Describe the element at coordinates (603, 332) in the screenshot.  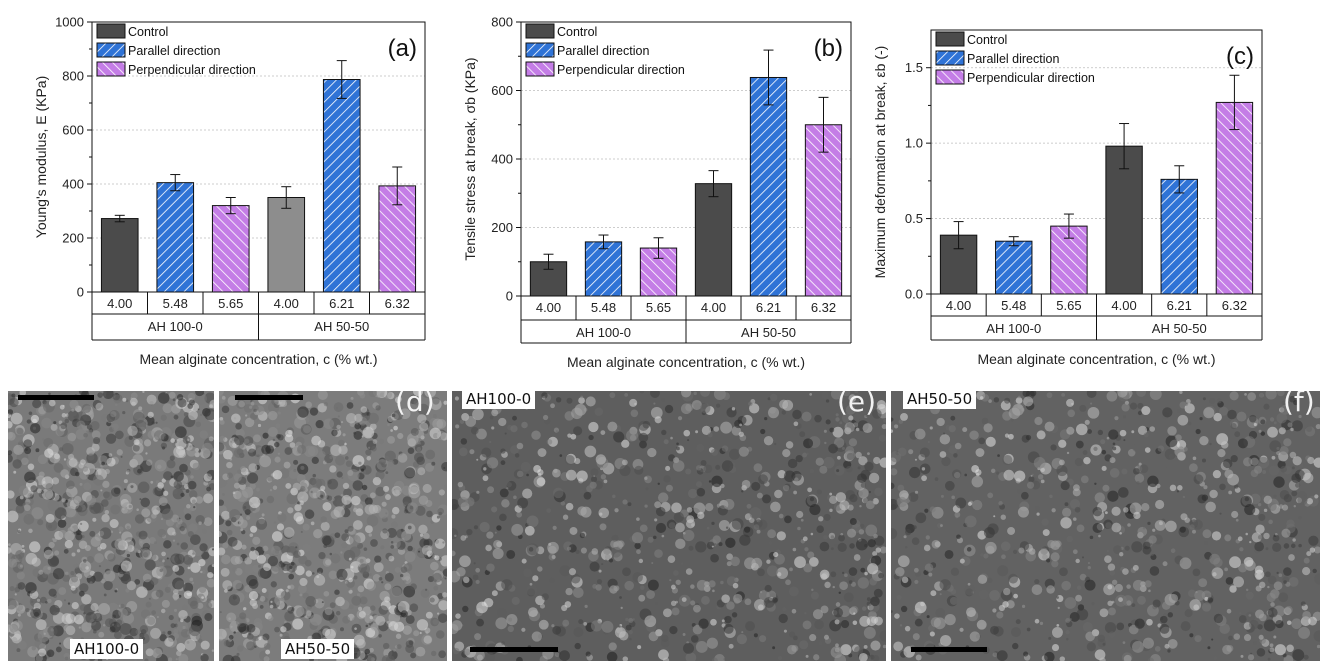
I see `group-label: AH 100-0` at that location.